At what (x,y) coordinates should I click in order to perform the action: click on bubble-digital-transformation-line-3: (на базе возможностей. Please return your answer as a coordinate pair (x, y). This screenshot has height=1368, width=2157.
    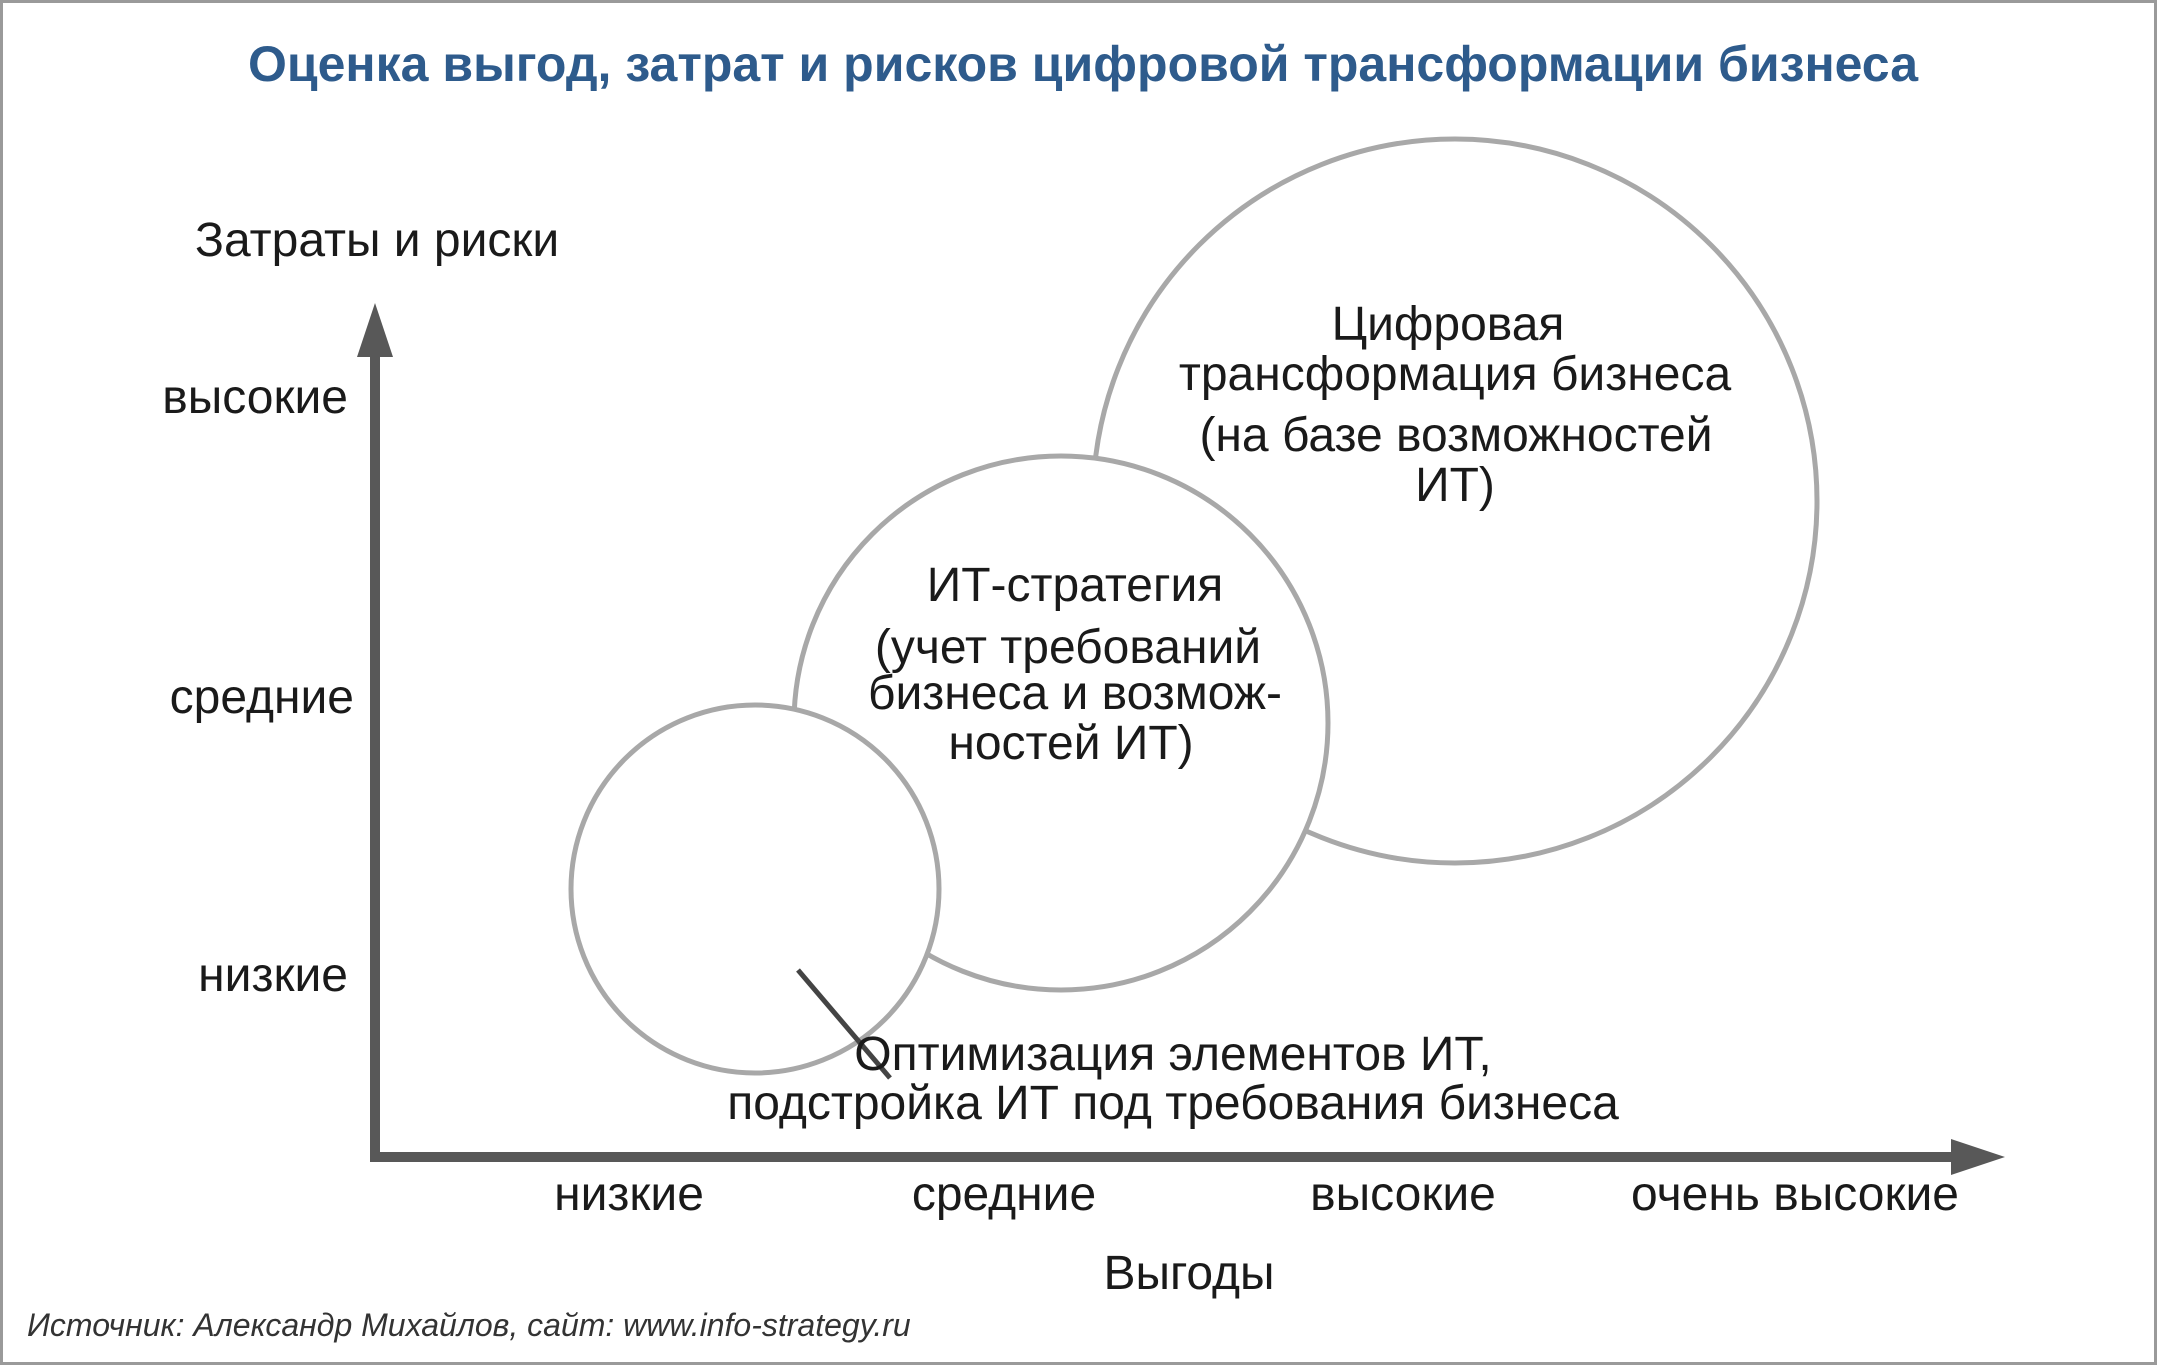
    Looking at the image, I should click on (1455, 435).